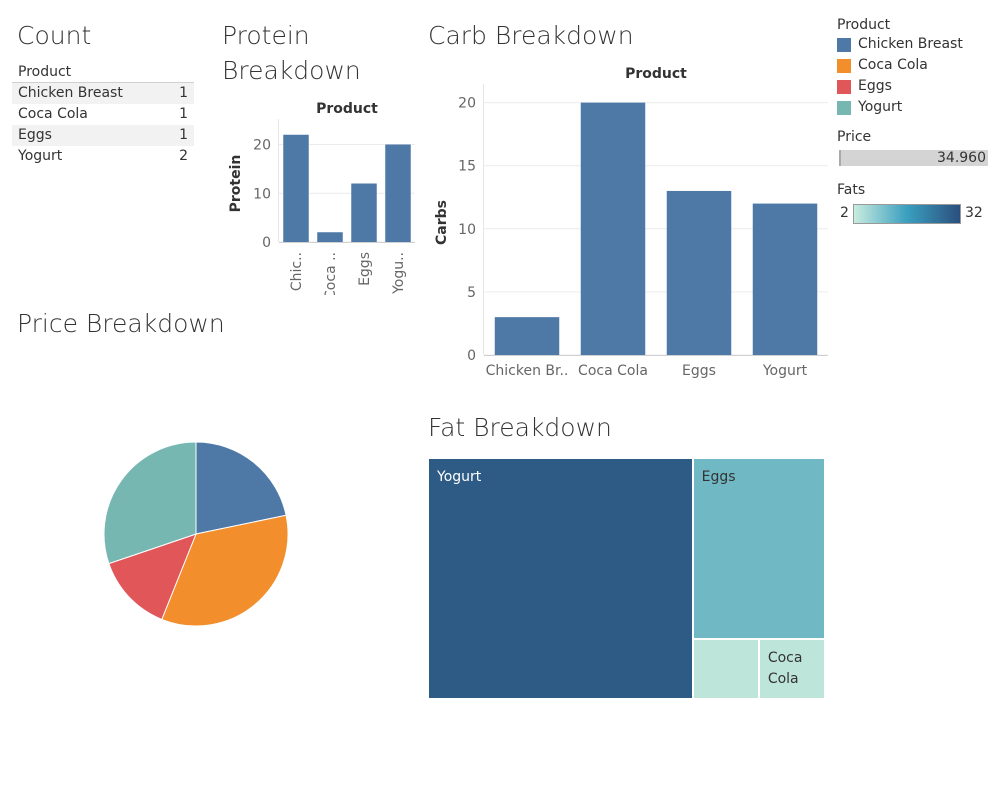 Image resolution: width=1000 pixels, height=800 pixels. What do you see at coordinates (785, 668) in the screenshot?
I see `fat-treemap-label: Coca Cola` at bounding box center [785, 668].